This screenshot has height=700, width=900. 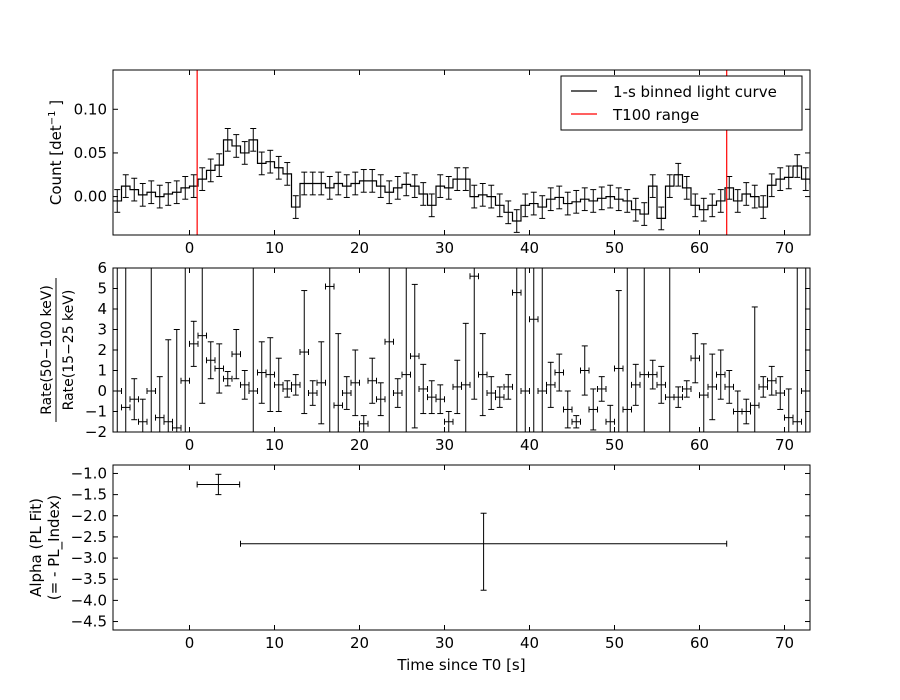 I want to click on y-tick-label: −2, so click(x=96, y=432).